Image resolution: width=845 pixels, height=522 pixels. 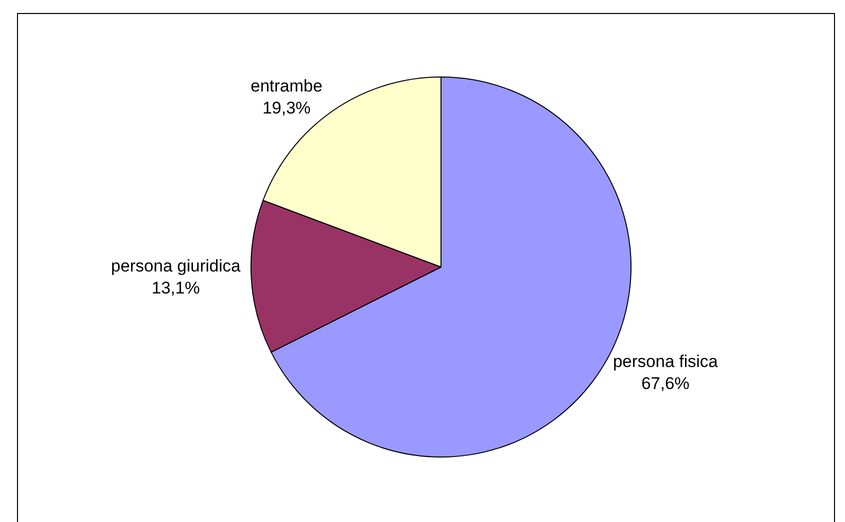 I want to click on slice-label: persona giuridica, so click(x=175, y=266).